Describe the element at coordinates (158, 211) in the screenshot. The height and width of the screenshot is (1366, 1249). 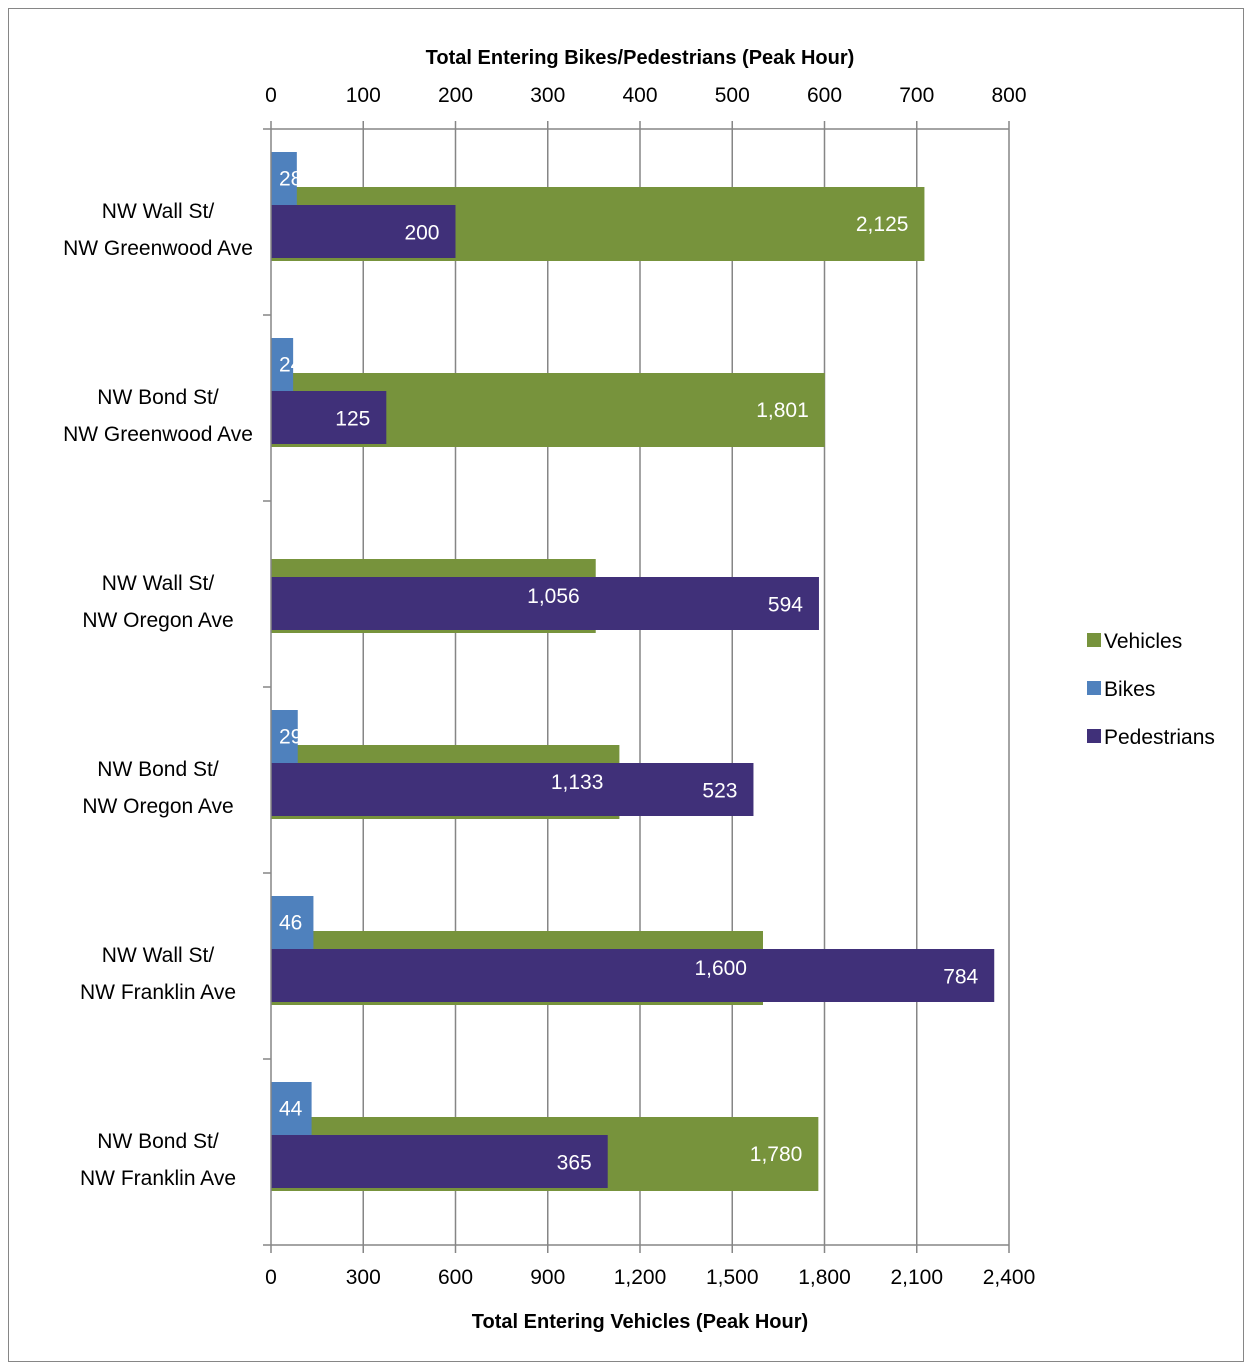
I see `category-label-0-line1: NW Wall St/` at that location.